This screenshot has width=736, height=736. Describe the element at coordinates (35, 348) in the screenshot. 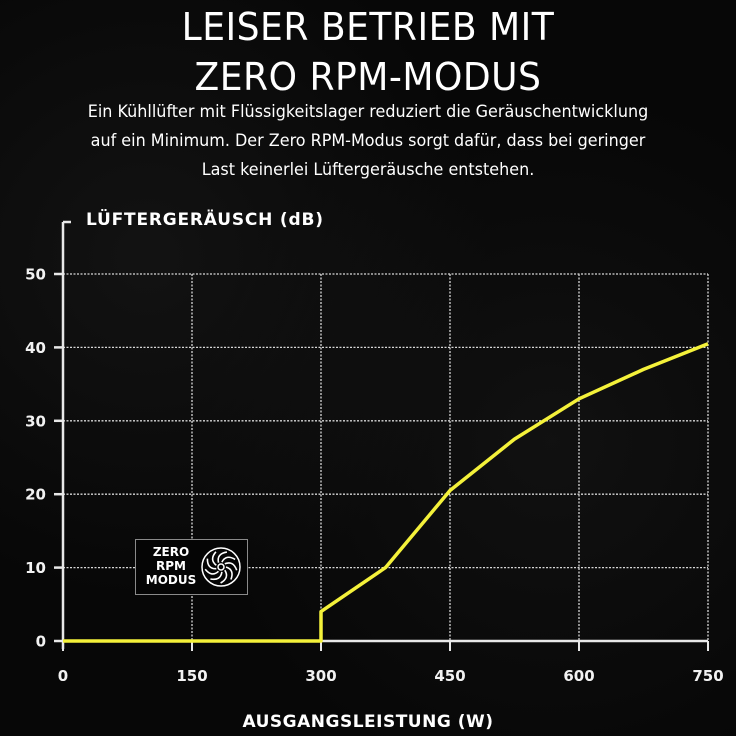

I see `y-tick-label: 40` at that location.